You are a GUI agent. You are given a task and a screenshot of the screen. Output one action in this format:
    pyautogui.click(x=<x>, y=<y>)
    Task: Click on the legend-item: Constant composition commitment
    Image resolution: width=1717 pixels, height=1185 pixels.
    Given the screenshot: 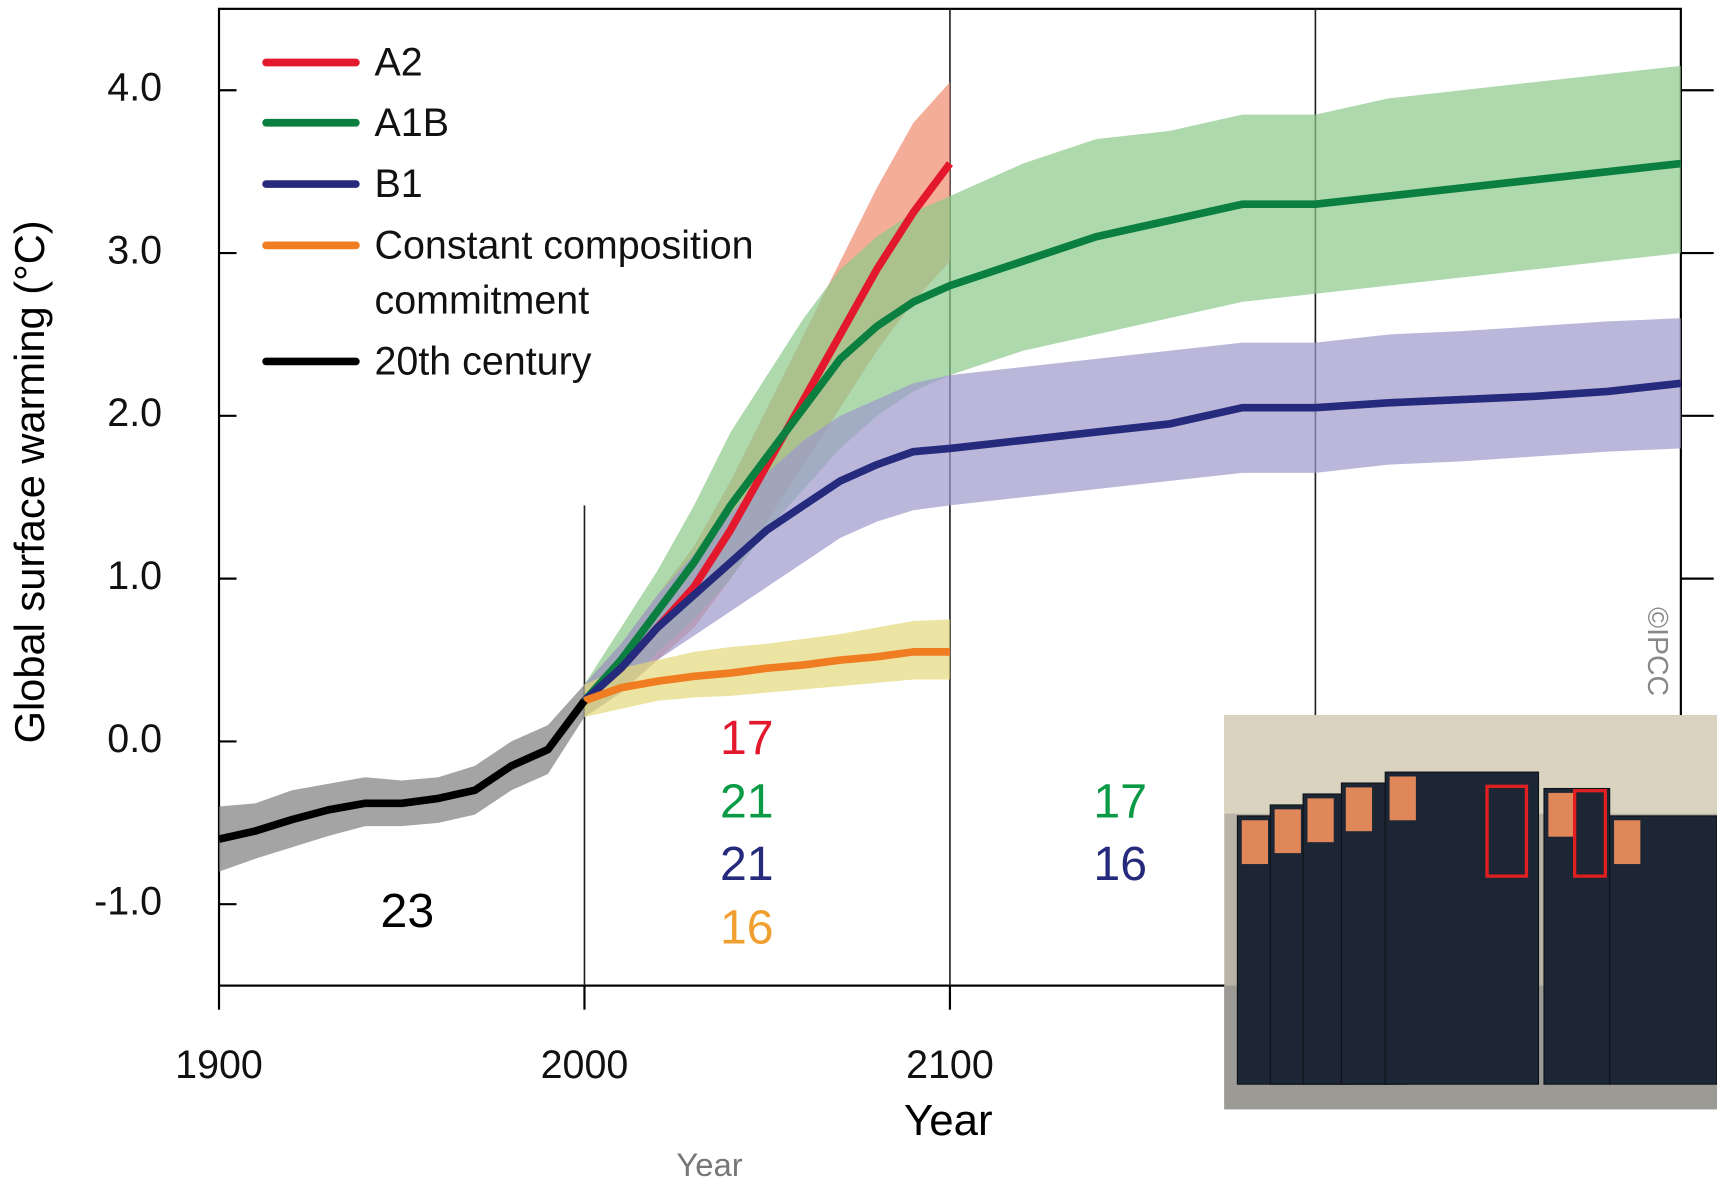 What is the action you would take?
    pyautogui.click(x=564, y=272)
    